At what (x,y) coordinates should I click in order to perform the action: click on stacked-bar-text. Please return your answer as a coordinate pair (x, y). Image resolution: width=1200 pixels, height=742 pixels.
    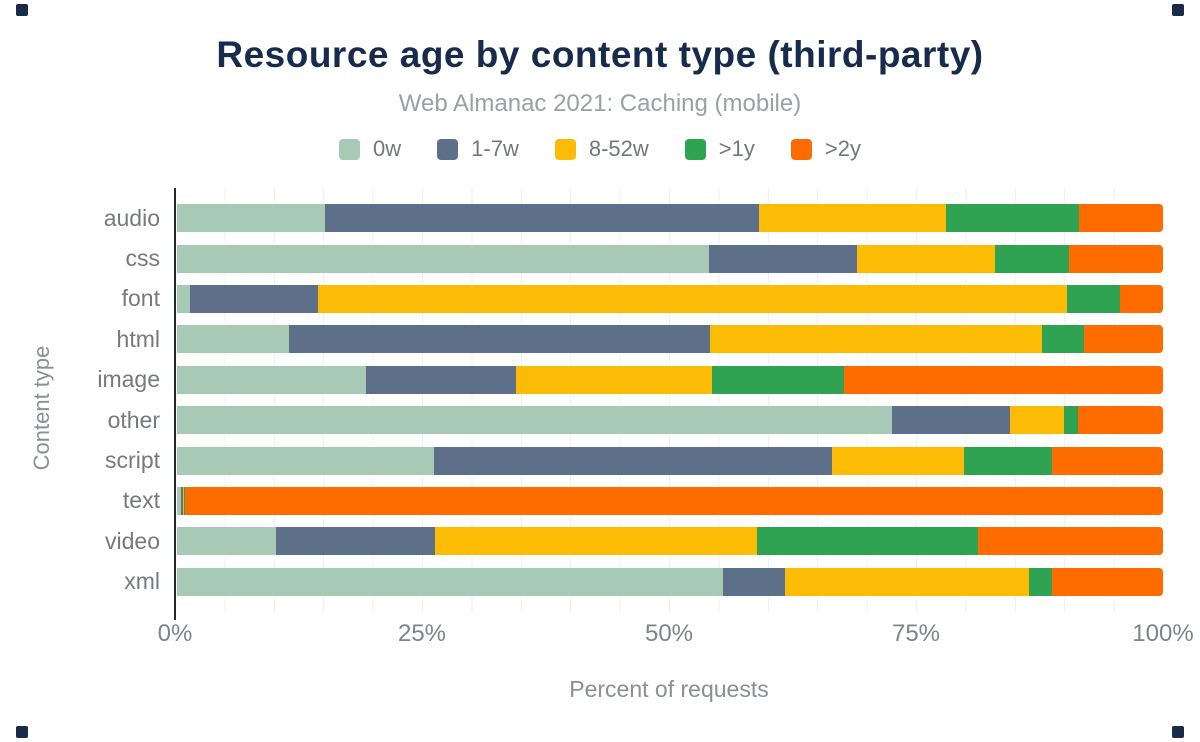
    Looking at the image, I should click on (670, 500).